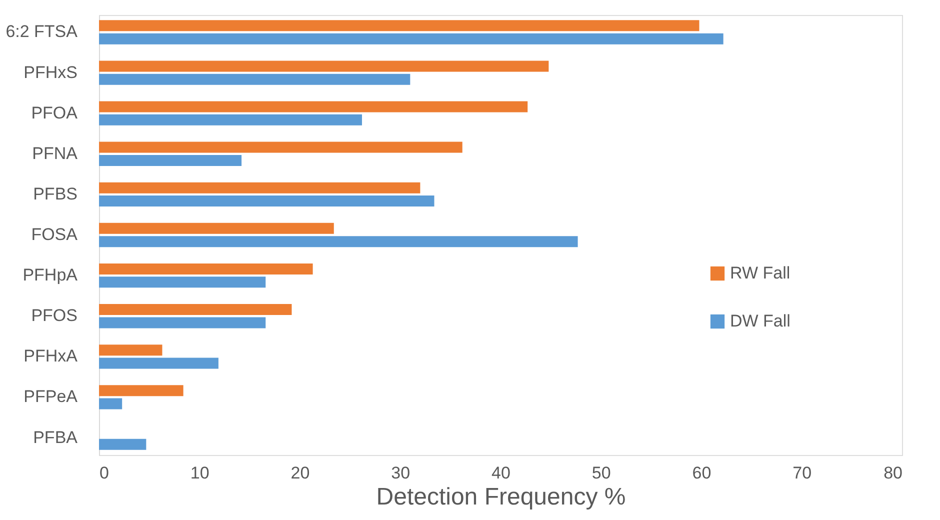 Image resolution: width=940 pixels, height=520 pixels. I want to click on legend-label: DW Fall, so click(760, 321).